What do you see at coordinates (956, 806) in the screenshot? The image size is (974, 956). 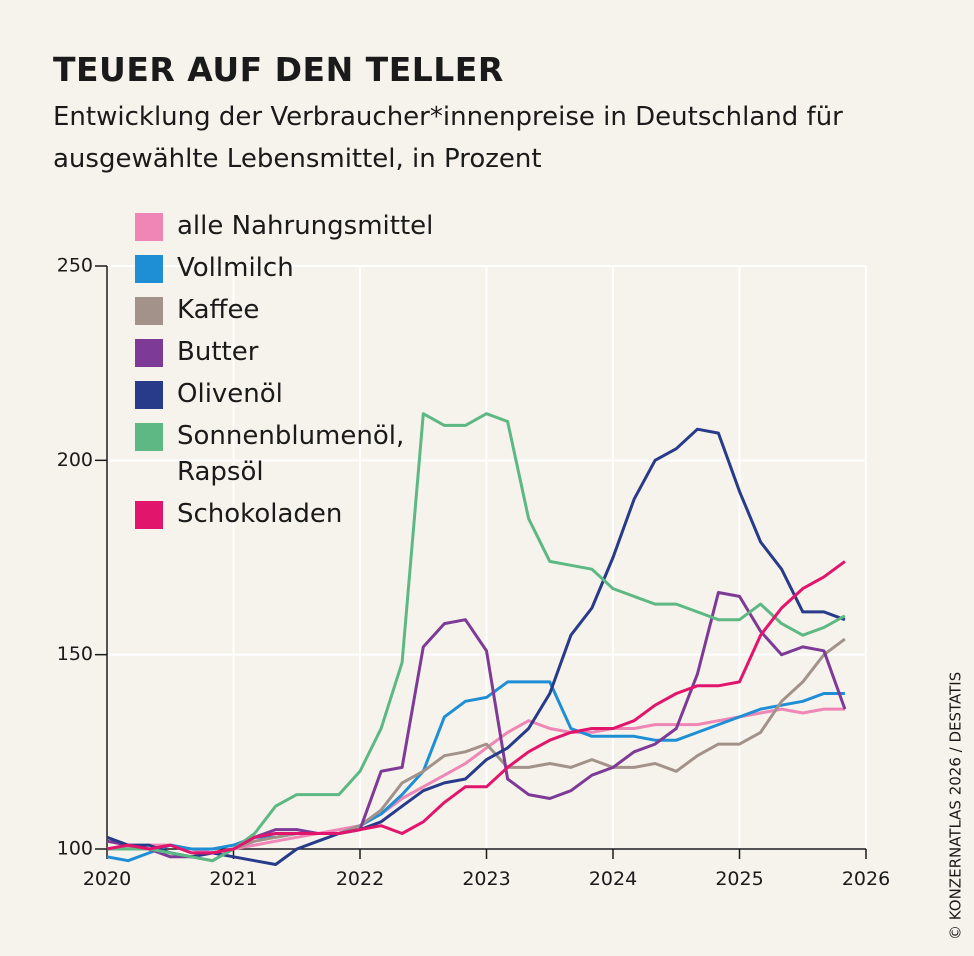 I see `credit: © KONZERNATLAS 2026 / DESTATIS` at bounding box center [956, 806].